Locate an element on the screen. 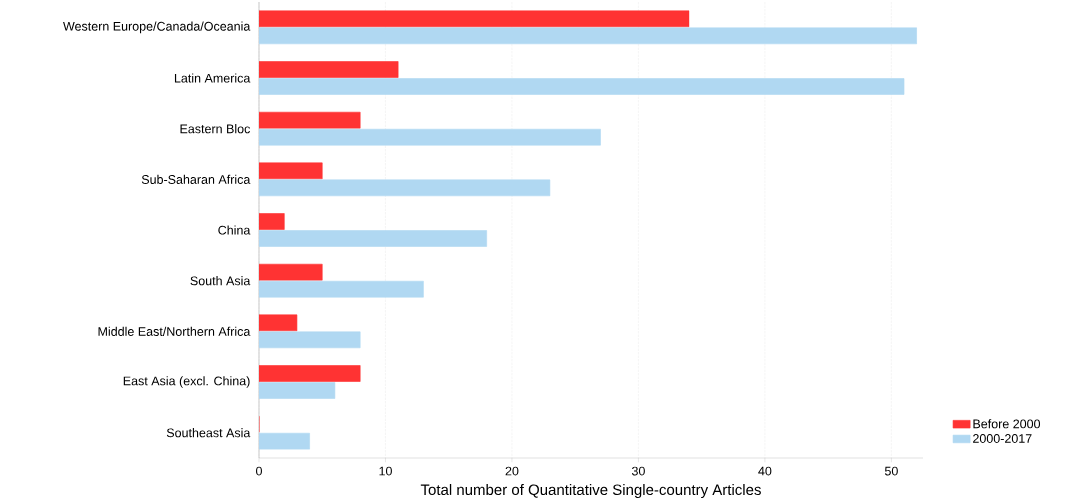 The height and width of the screenshot is (504, 1088). y-tick-label: Southeast Asia is located at coordinates (208, 433).